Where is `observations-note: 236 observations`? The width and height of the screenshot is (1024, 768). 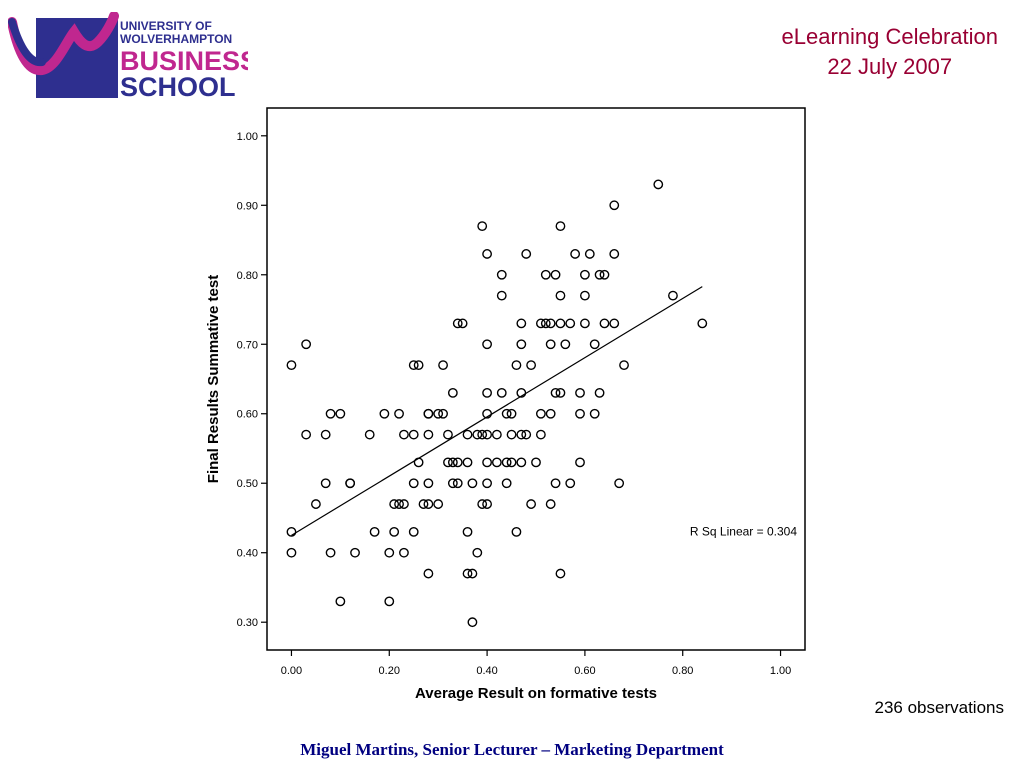
observations-note: 236 observations is located at coordinates (939, 707).